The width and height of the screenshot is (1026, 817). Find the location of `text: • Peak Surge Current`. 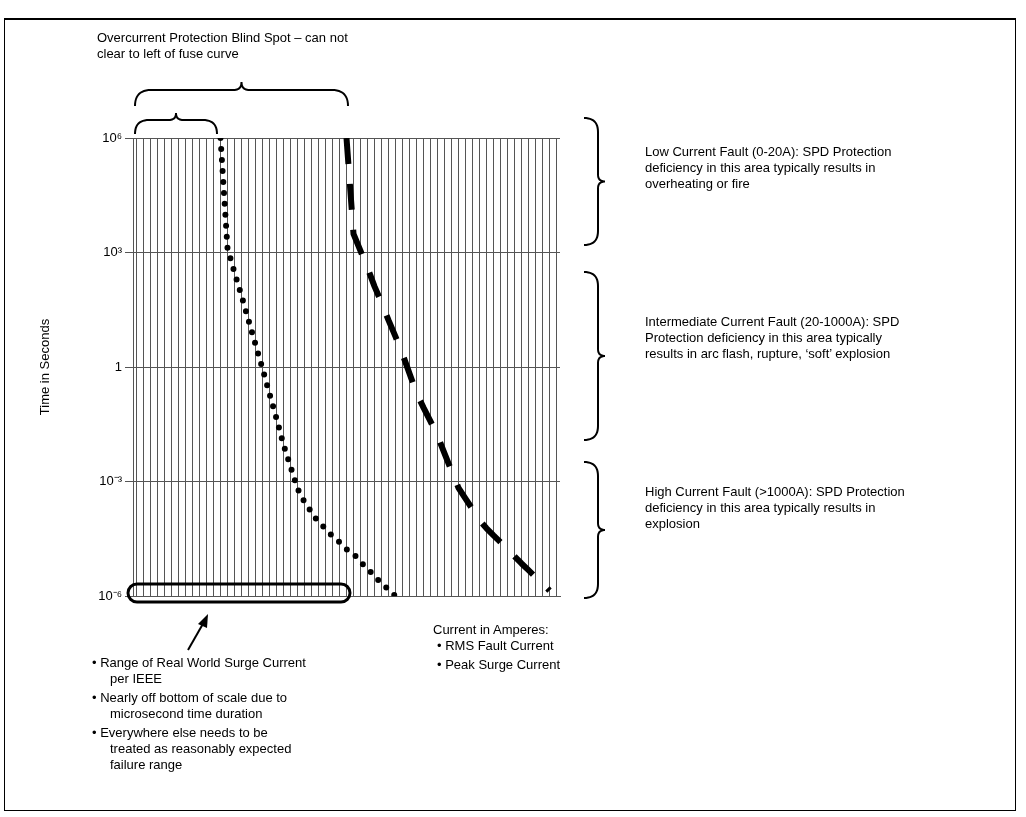

text: • Peak Surge Current is located at coordinates (499, 665).